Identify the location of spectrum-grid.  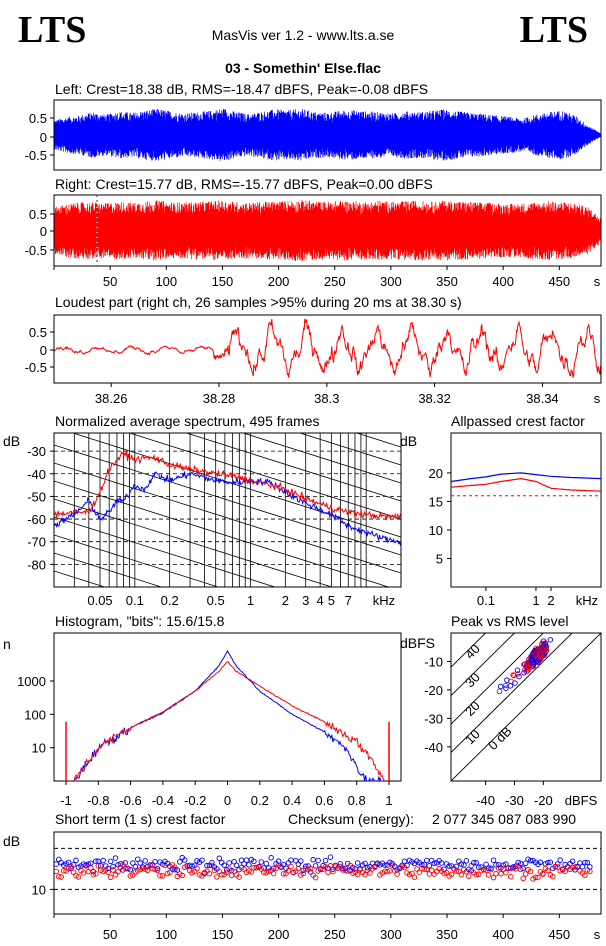
(227, 510).